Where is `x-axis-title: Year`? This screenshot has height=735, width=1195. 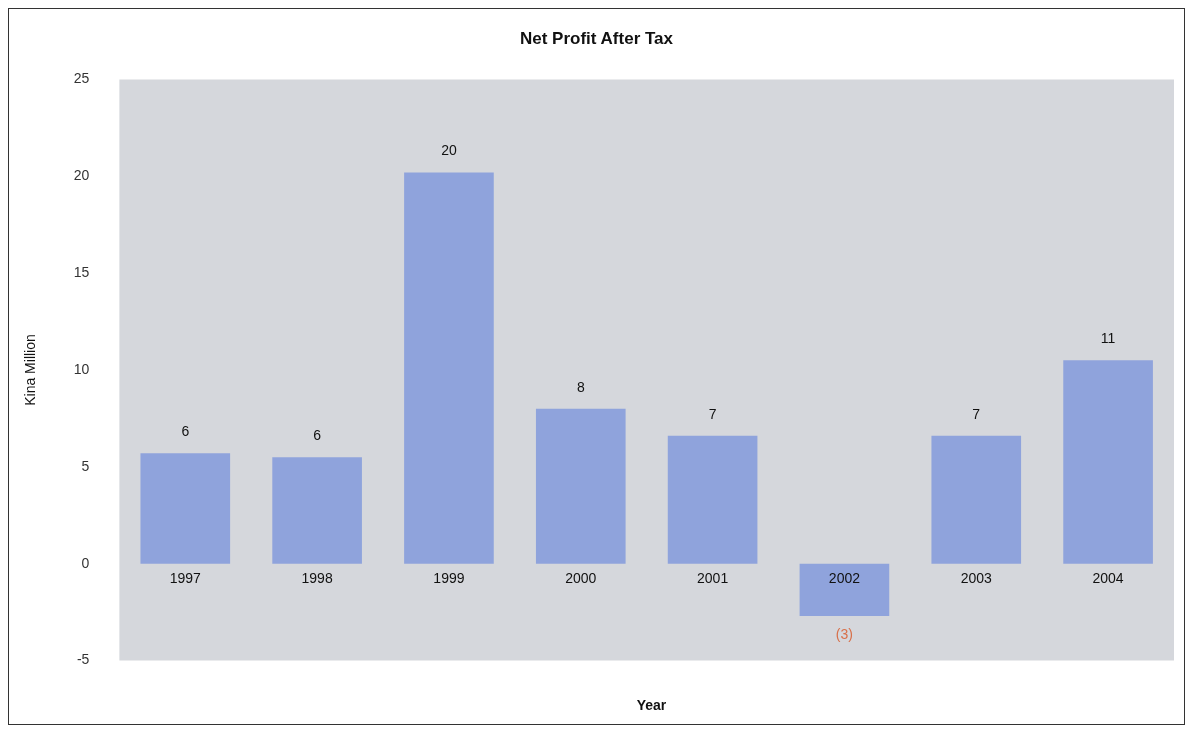
x-axis-title: Year is located at coordinates (651, 705).